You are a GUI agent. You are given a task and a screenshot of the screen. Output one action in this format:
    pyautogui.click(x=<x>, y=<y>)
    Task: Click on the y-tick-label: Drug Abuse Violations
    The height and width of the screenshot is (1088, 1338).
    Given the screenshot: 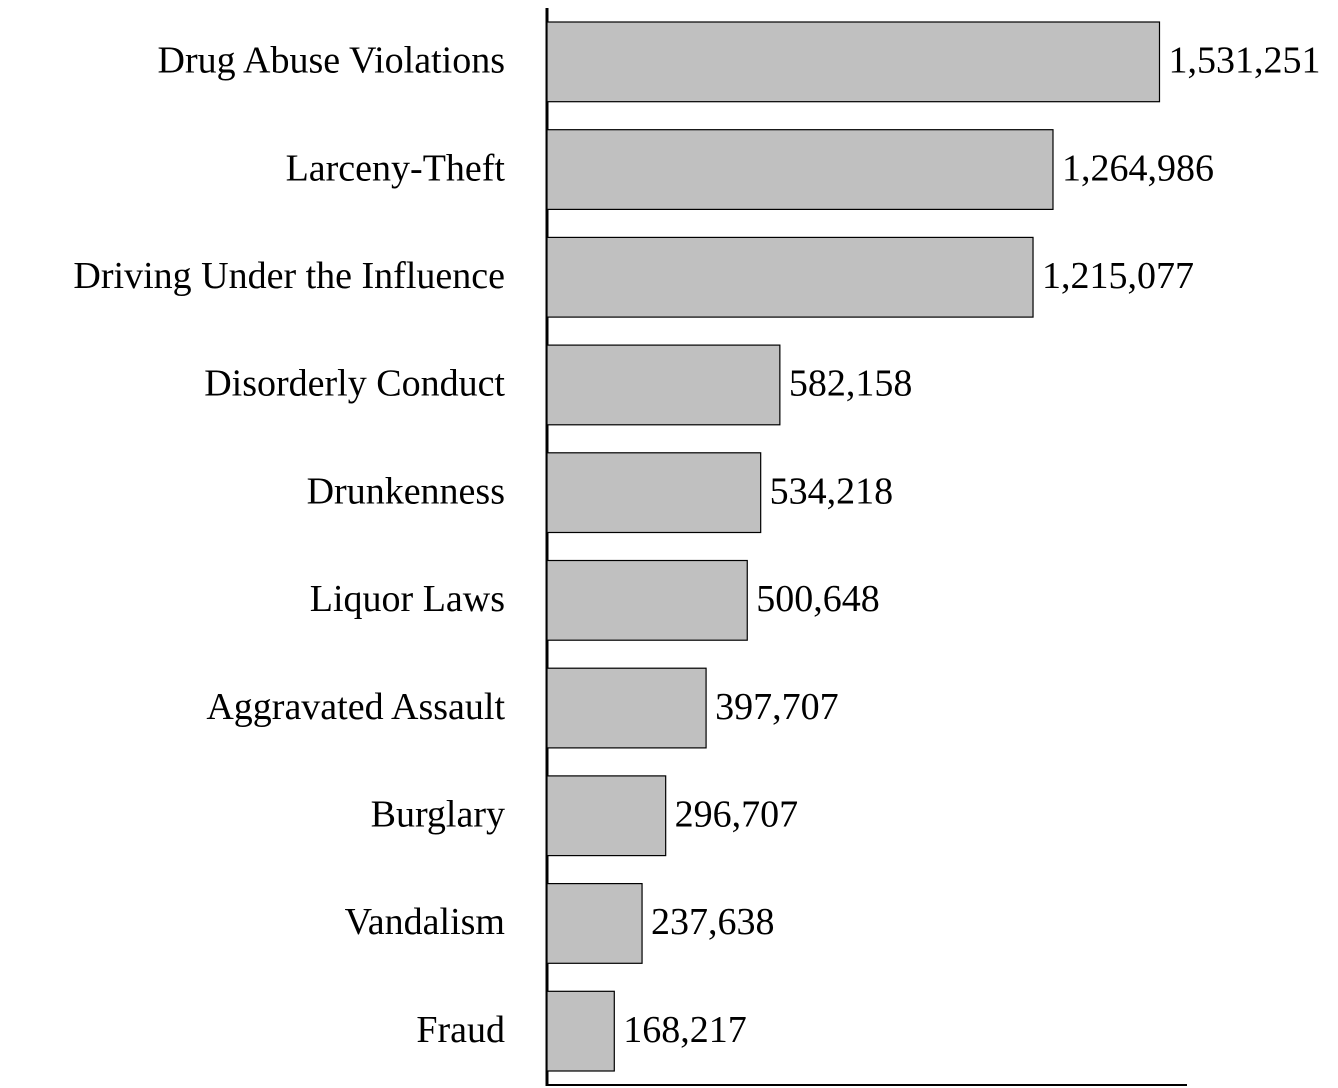 What is the action you would take?
    pyautogui.click(x=331, y=61)
    